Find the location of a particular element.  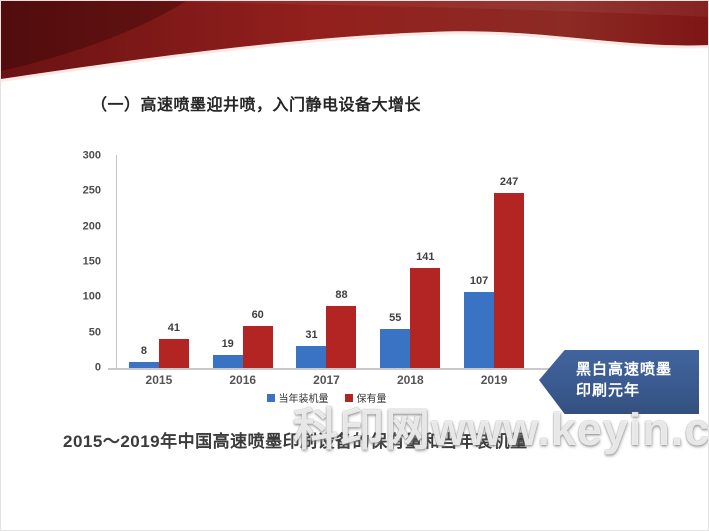

legend-label: 当年装机量 is located at coordinates (303, 399).